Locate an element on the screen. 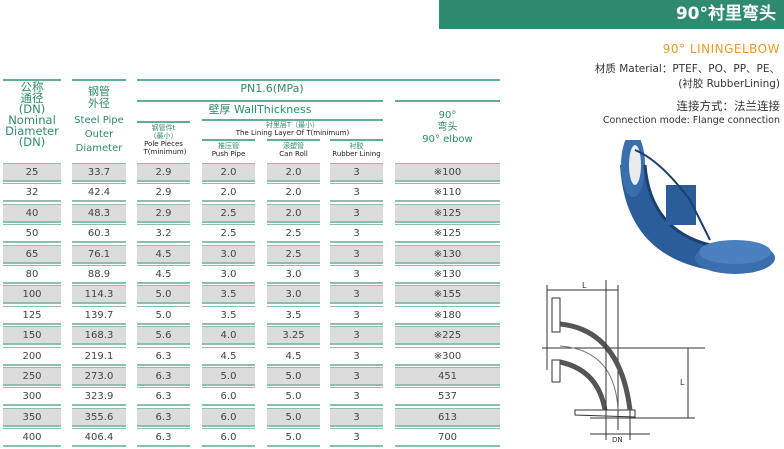  cell-dn: 350 is located at coordinates (32, 417).